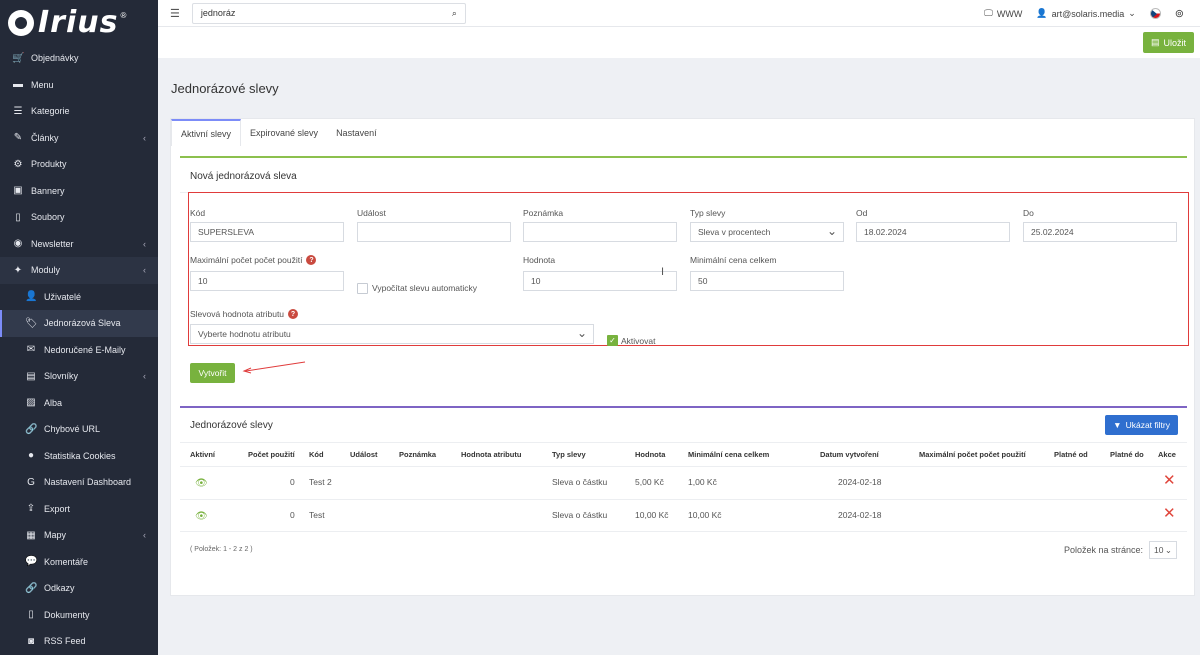 Image resolution: width=1200 pixels, height=655 pixels. What do you see at coordinates (267, 281) in the screenshot?
I see `max-uses-input: 10` at bounding box center [267, 281].